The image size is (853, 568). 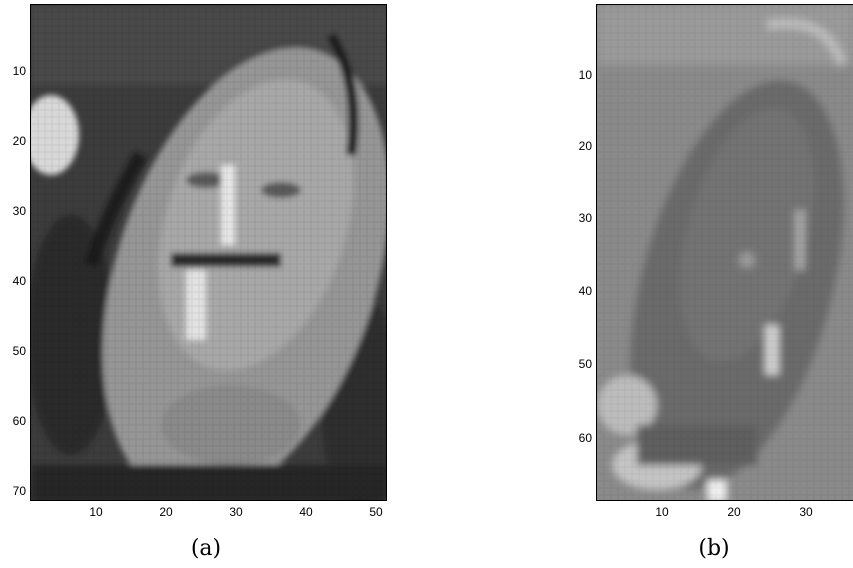 What do you see at coordinates (19, 491) in the screenshot?
I see `ytick-label: 70` at bounding box center [19, 491].